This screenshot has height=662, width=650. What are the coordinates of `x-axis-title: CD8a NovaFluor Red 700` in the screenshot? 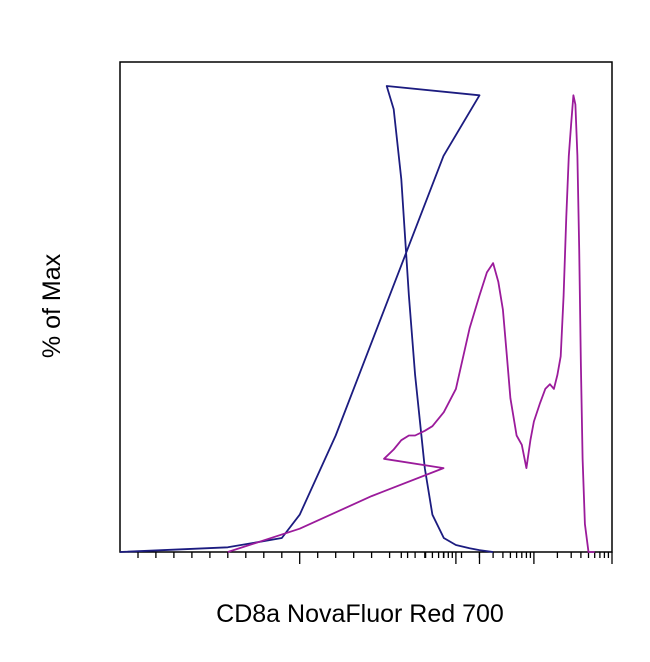 It's located at (360, 614).